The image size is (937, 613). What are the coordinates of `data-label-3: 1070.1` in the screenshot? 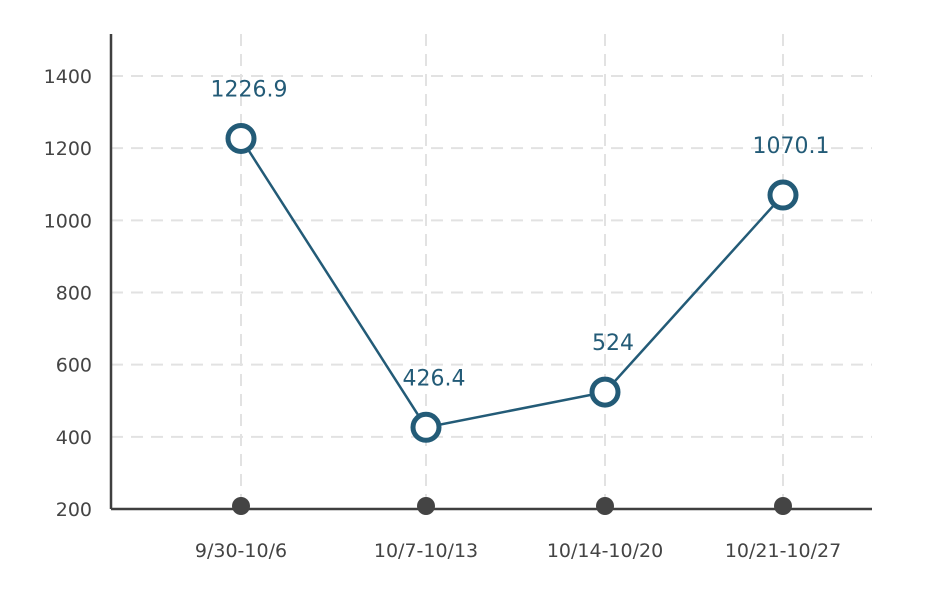 It's located at (791, 146).